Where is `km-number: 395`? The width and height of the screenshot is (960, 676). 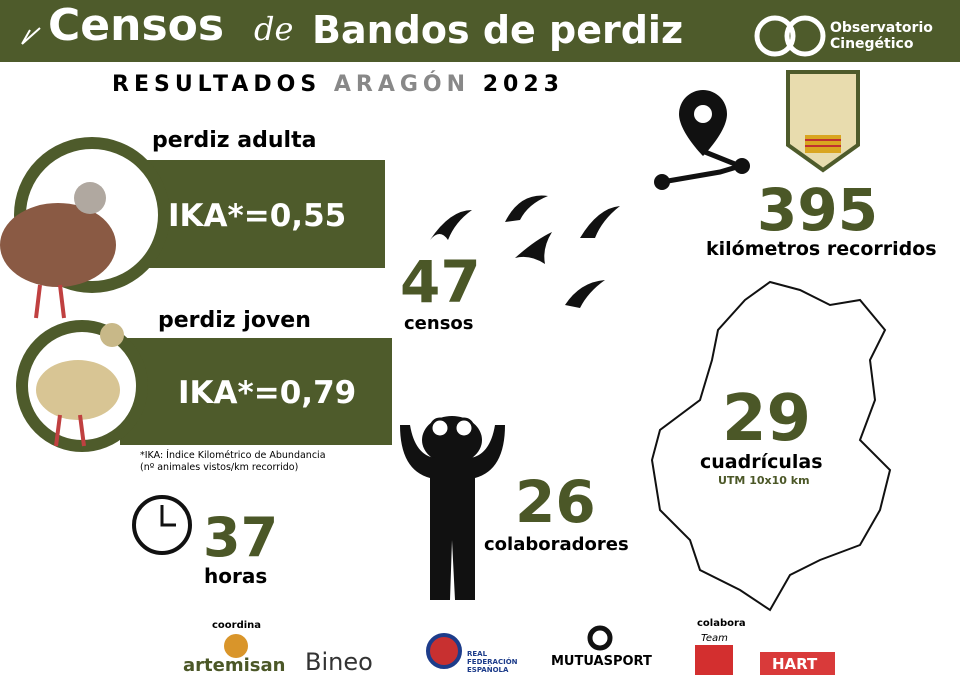 km-number: 395 is located at coordinates (818, 210).